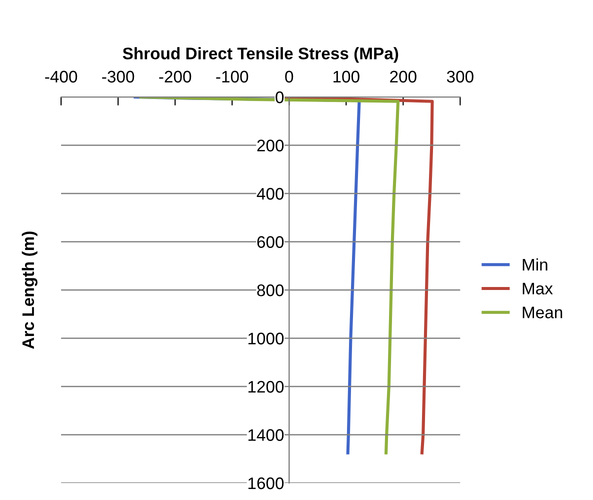  What do you see at coordinates (289, 76) in the screenshot?
I see `x-tick-label: 0` at bounding box center [289, 76].